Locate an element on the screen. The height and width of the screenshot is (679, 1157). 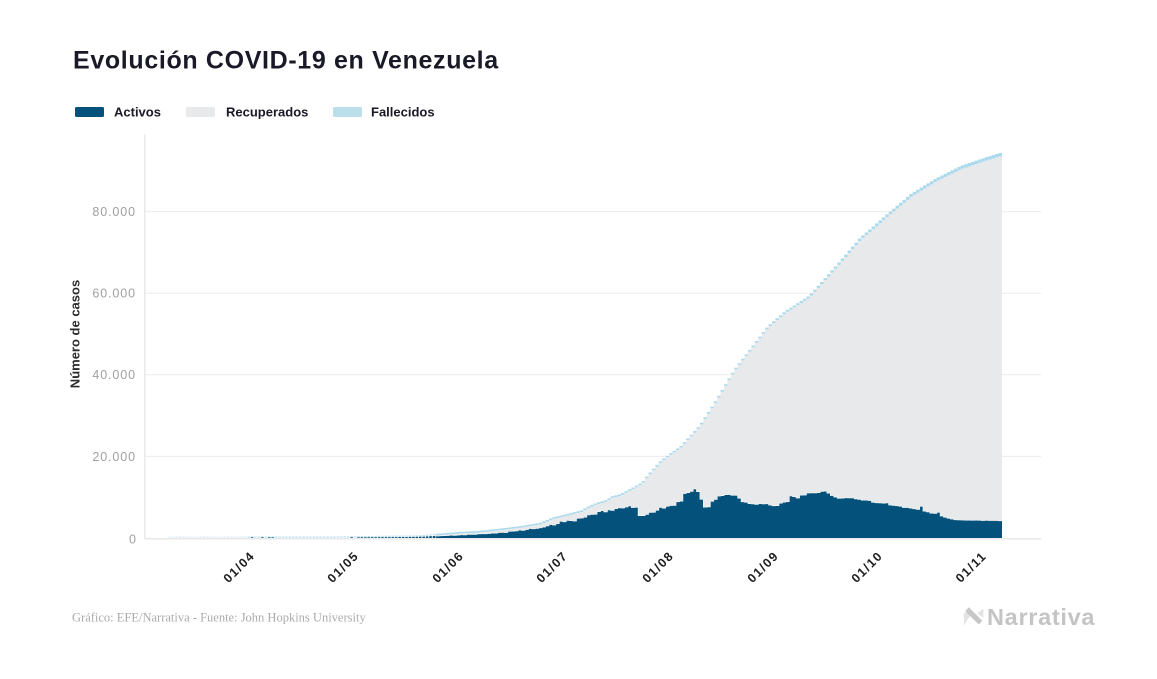
svg-text: 60.000 is located at coordinates (114, 294).